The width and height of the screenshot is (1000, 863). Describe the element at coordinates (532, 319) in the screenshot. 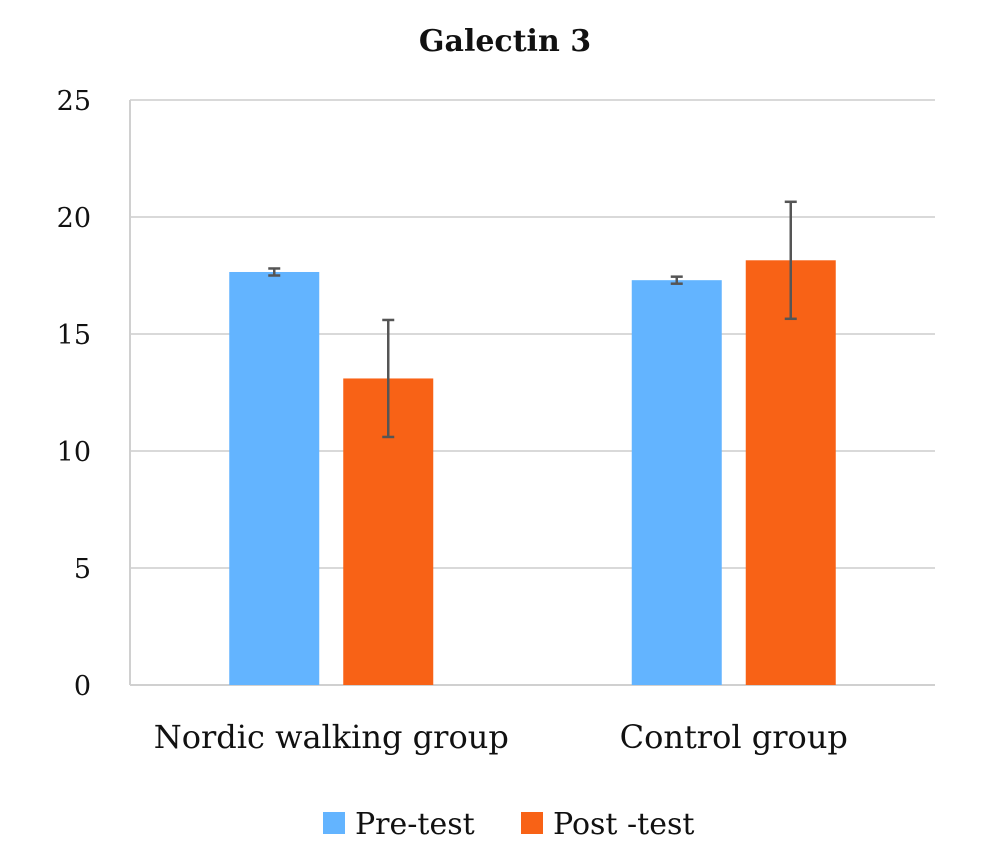

I see `error-bars` at that location.